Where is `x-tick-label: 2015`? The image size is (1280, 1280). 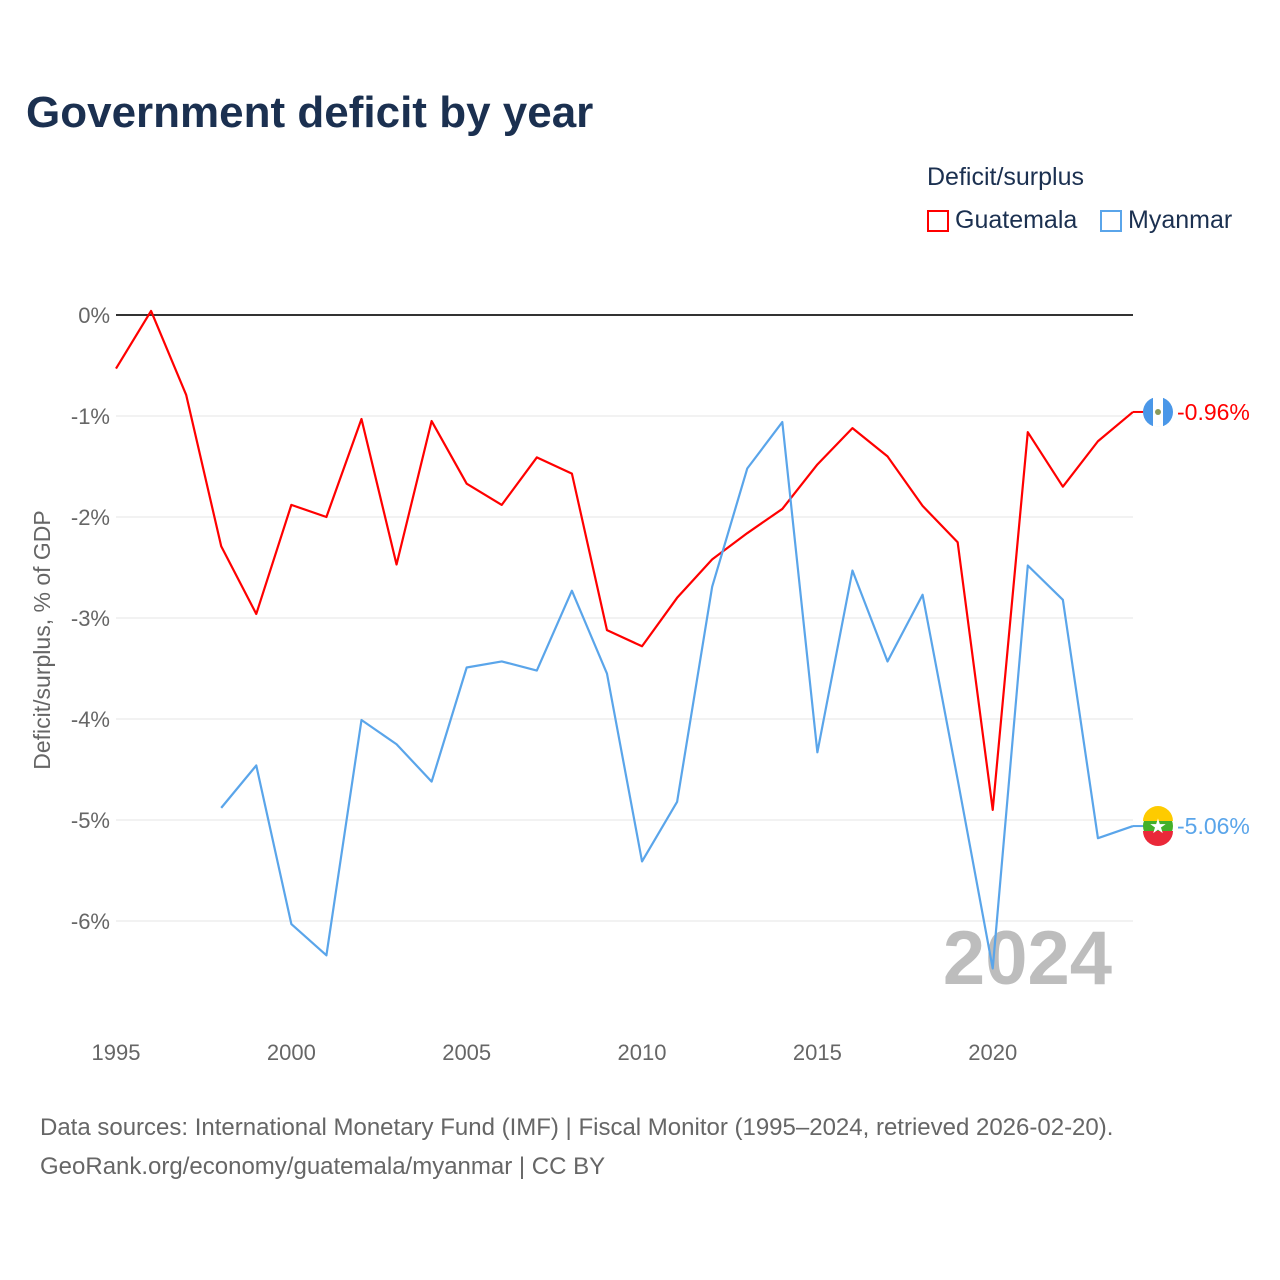
x-tick-label: 2015 is located at coordinates (817, 1052).